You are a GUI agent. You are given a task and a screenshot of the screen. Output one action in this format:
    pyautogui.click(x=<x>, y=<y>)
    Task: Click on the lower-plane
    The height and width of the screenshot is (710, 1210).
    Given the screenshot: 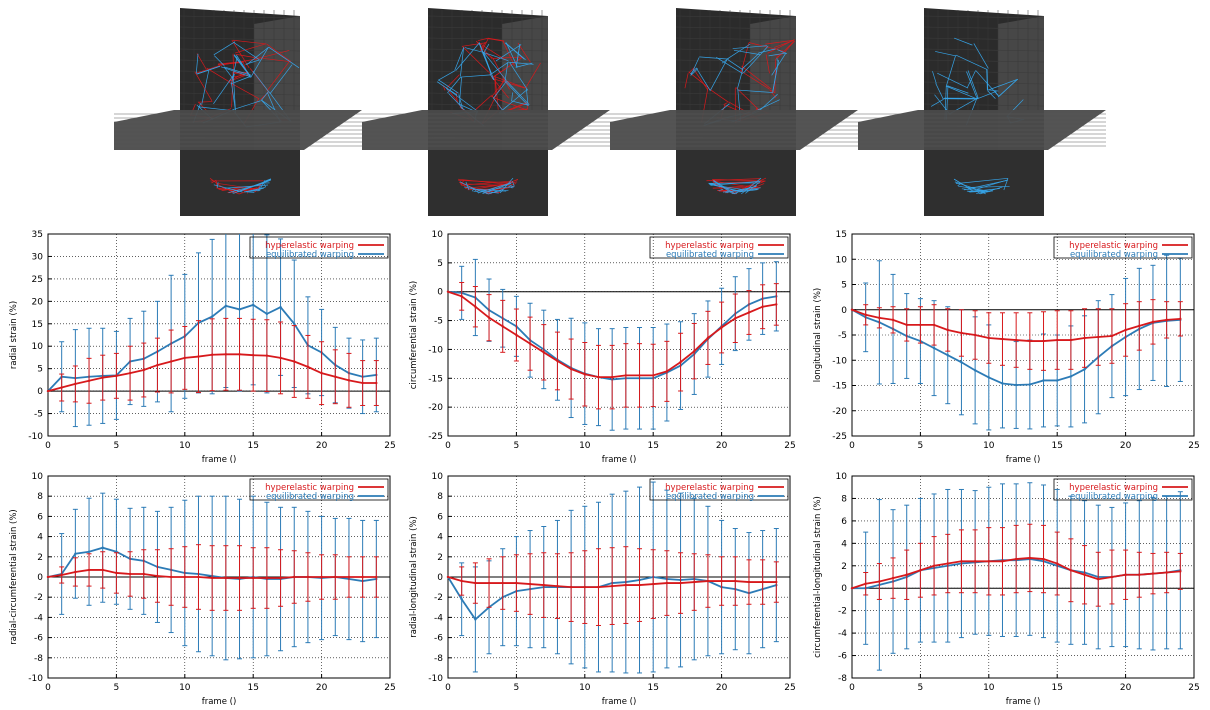 What is the action you would take?
    pyautogui.click(x=240, y=183)
    